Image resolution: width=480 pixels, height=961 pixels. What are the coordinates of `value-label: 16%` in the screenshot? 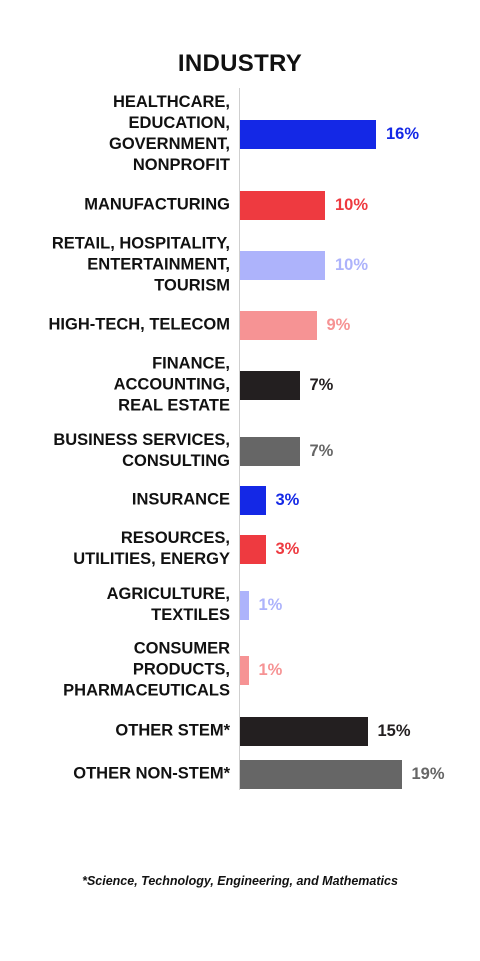 It's located at (403, 134).